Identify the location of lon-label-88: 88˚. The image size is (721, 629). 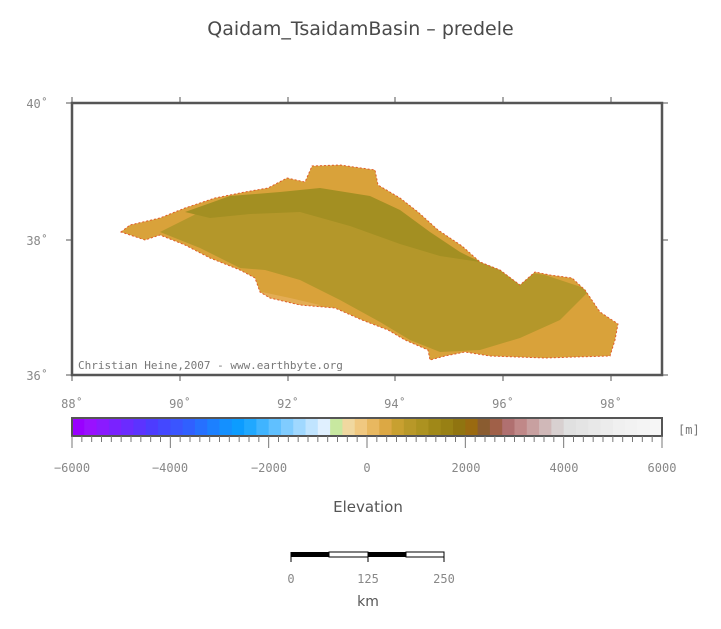
(72, 403).